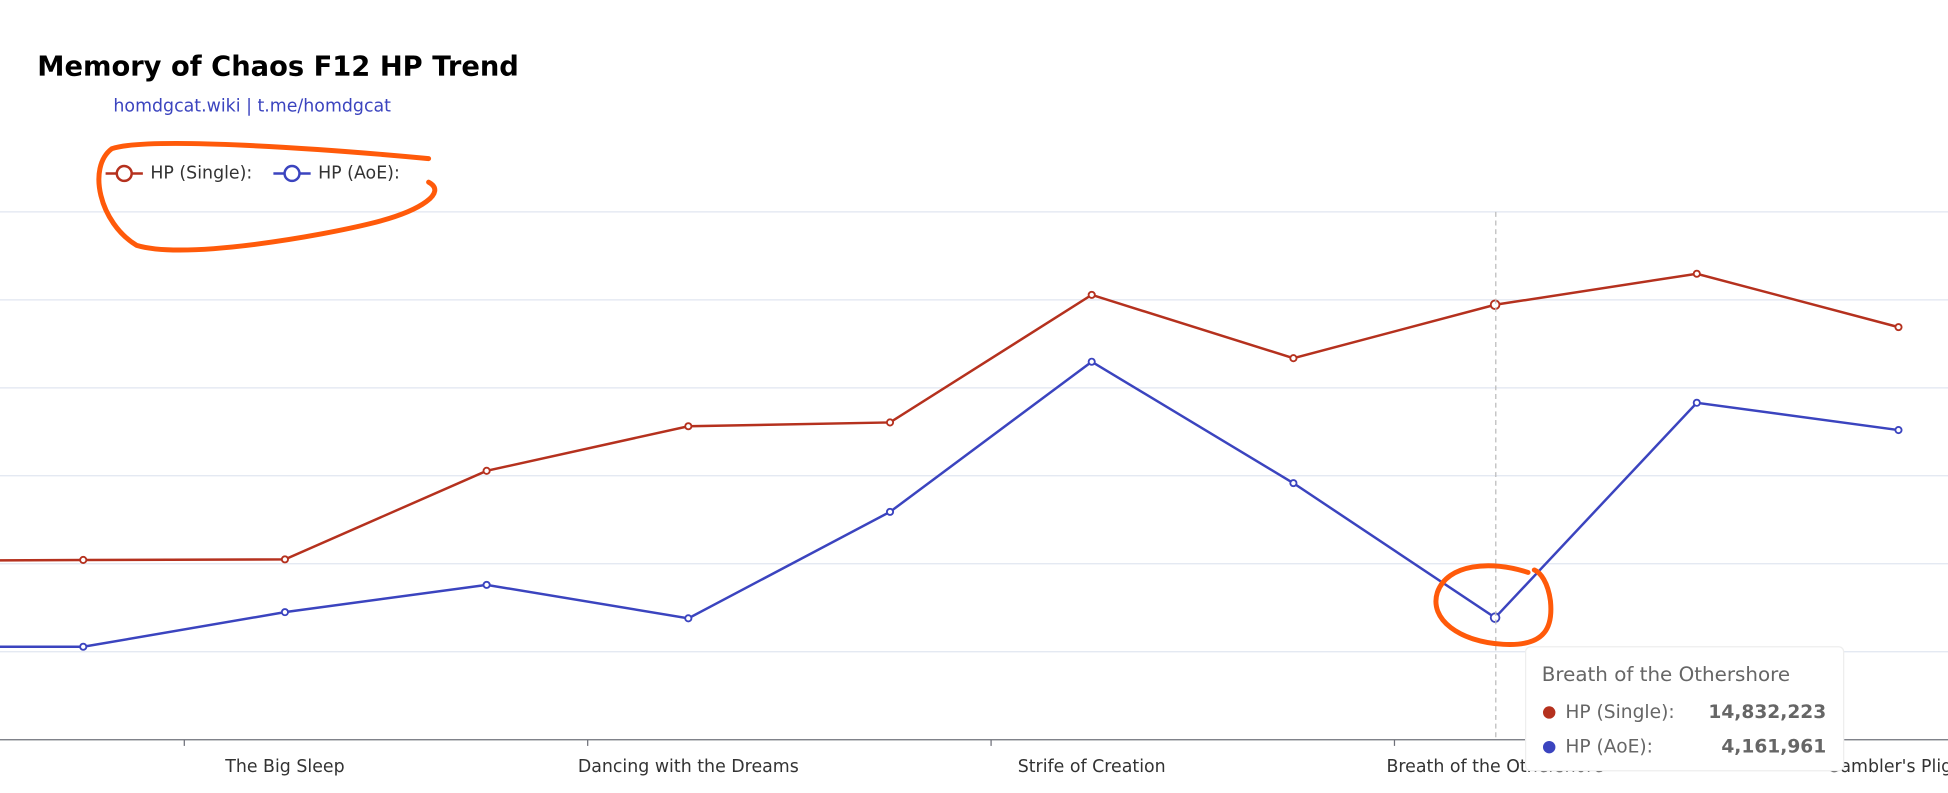  I want to click on tooltip-title: Breath of the Othershore, so click(1666, 674).